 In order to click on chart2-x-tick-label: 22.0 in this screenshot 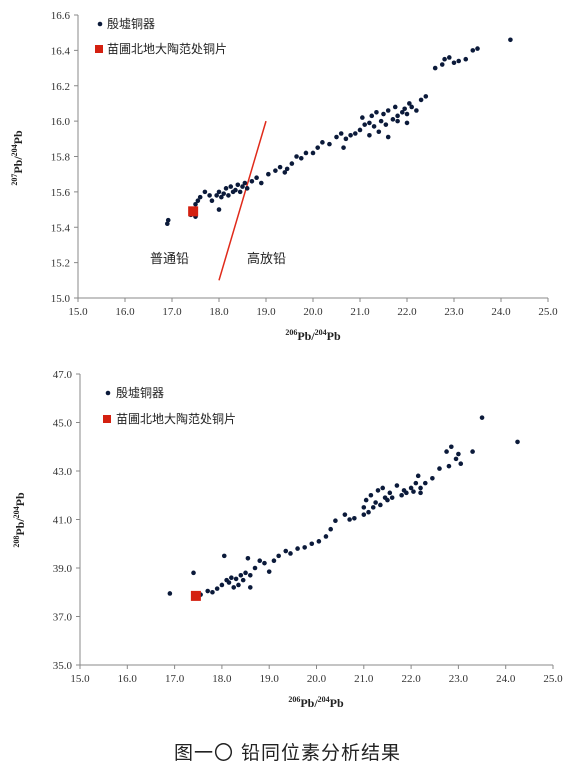, I will do `click(411, 679)`.